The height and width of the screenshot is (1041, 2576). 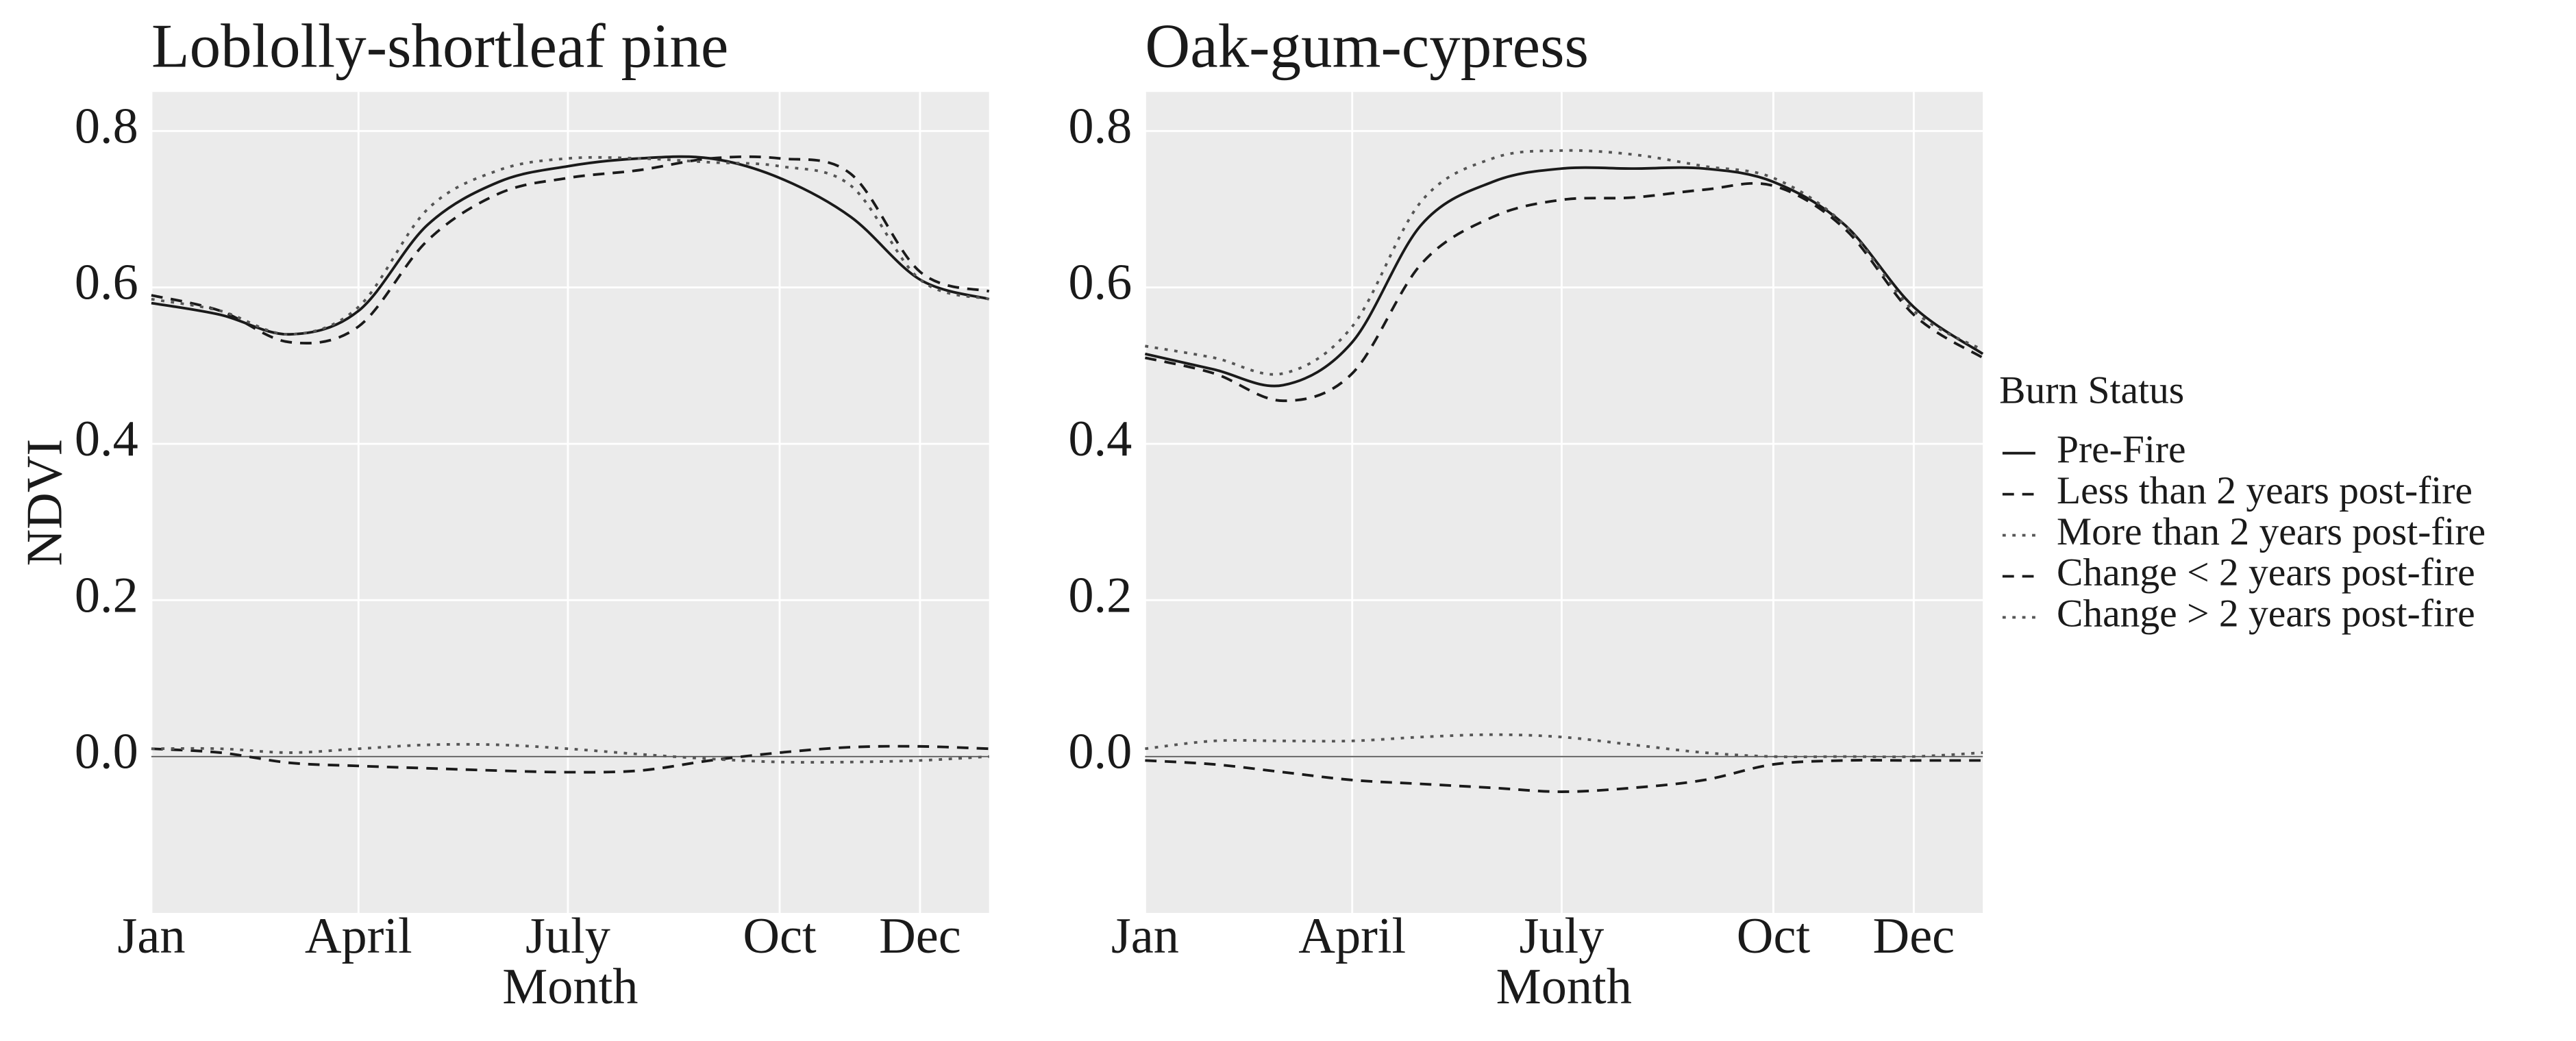 I want to click on legend-label: Pre-Fire, so click(x=2121, y=449).